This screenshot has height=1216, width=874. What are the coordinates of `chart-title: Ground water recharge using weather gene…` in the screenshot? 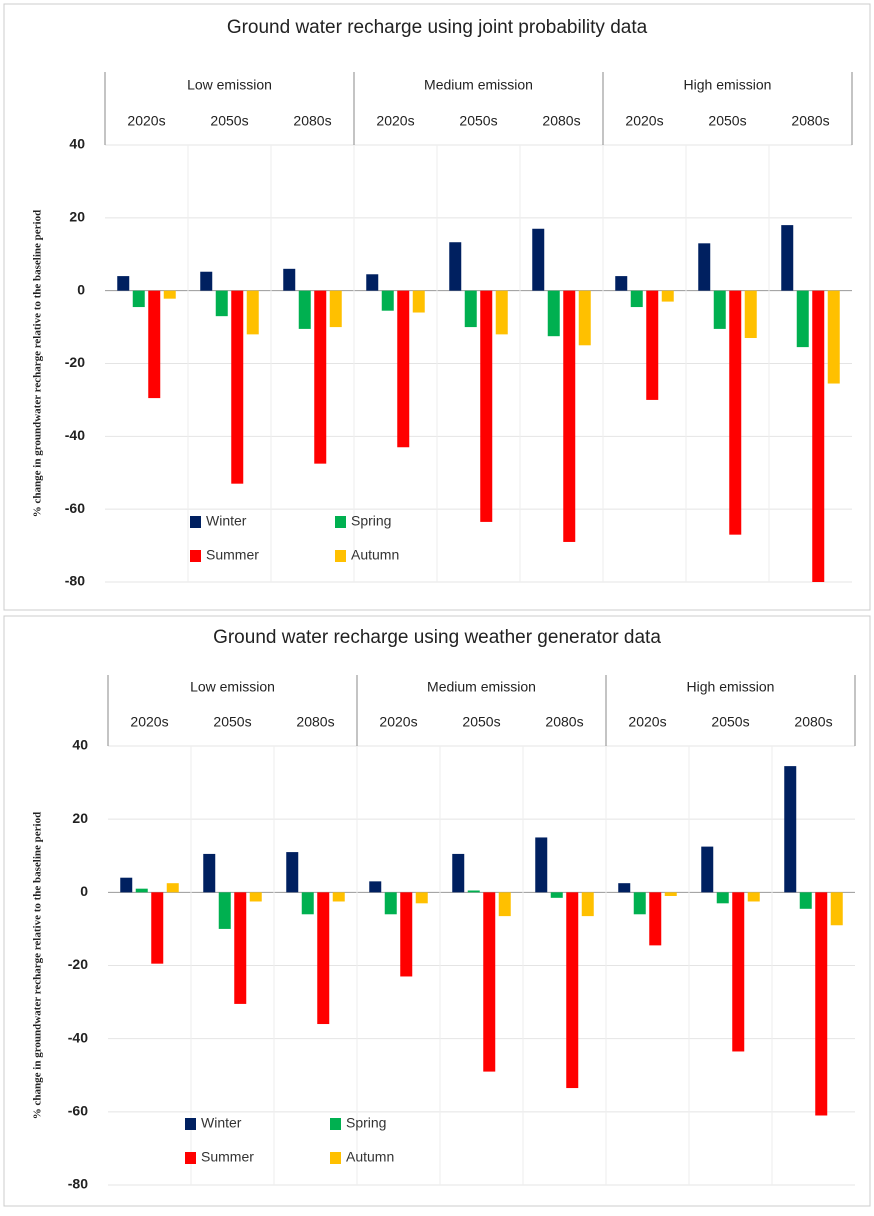 It's located at (437, 637).